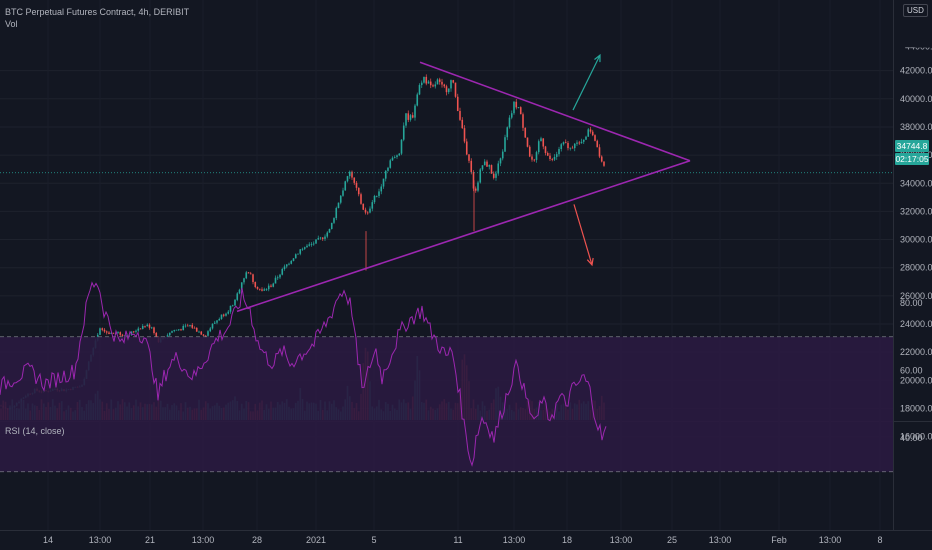 The width and height of the screenshot is (932, 550). Describe the element at coordinates (916, 240) in the screenshot. I see `price-tick-label: 30000.00` at that location.